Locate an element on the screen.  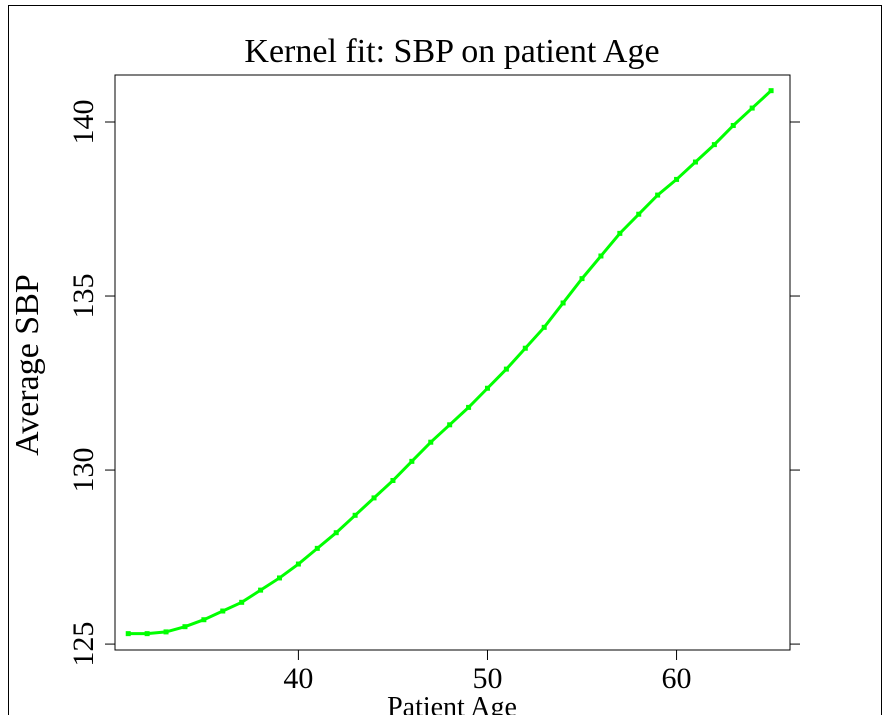
y-tick-label: 130 is located at coordinates (83, 470).